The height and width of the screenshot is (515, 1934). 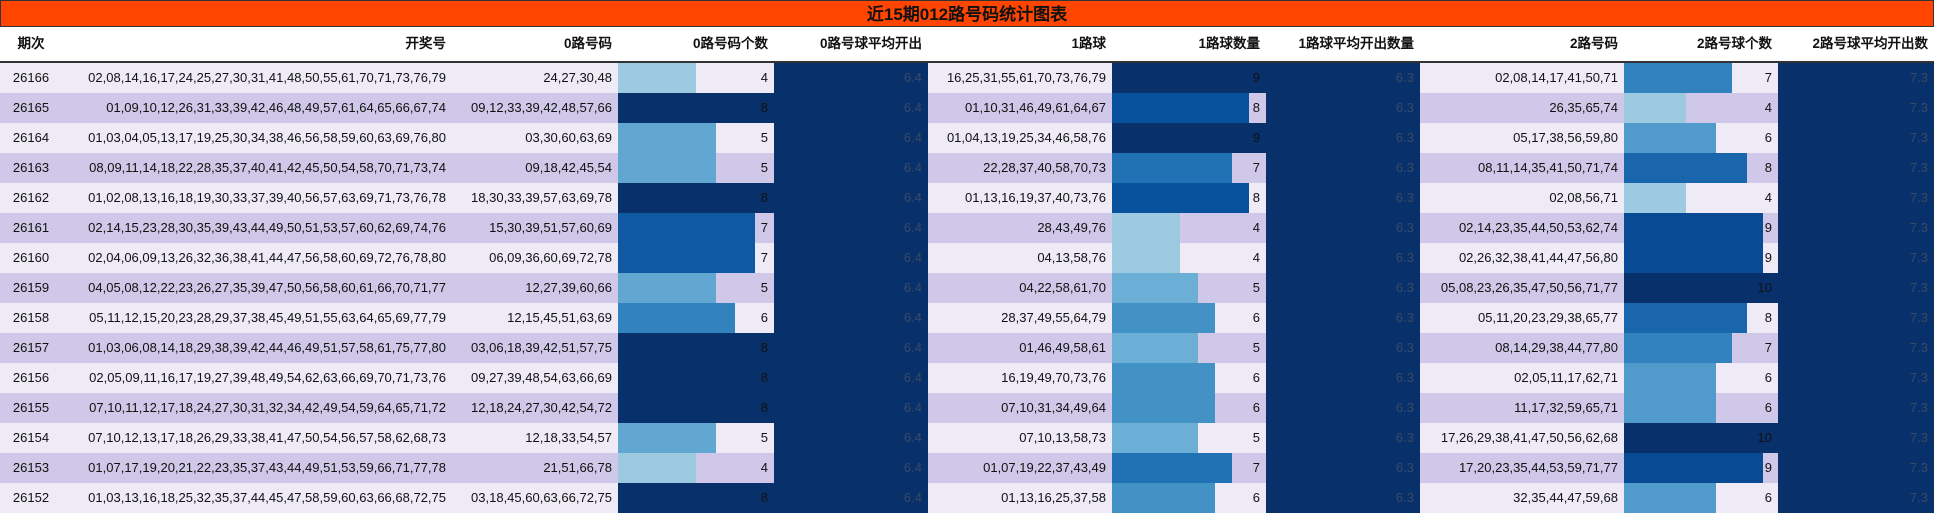 I want to click on cell-text: 01,46,49,58,61, so click(x=1062, y=347).